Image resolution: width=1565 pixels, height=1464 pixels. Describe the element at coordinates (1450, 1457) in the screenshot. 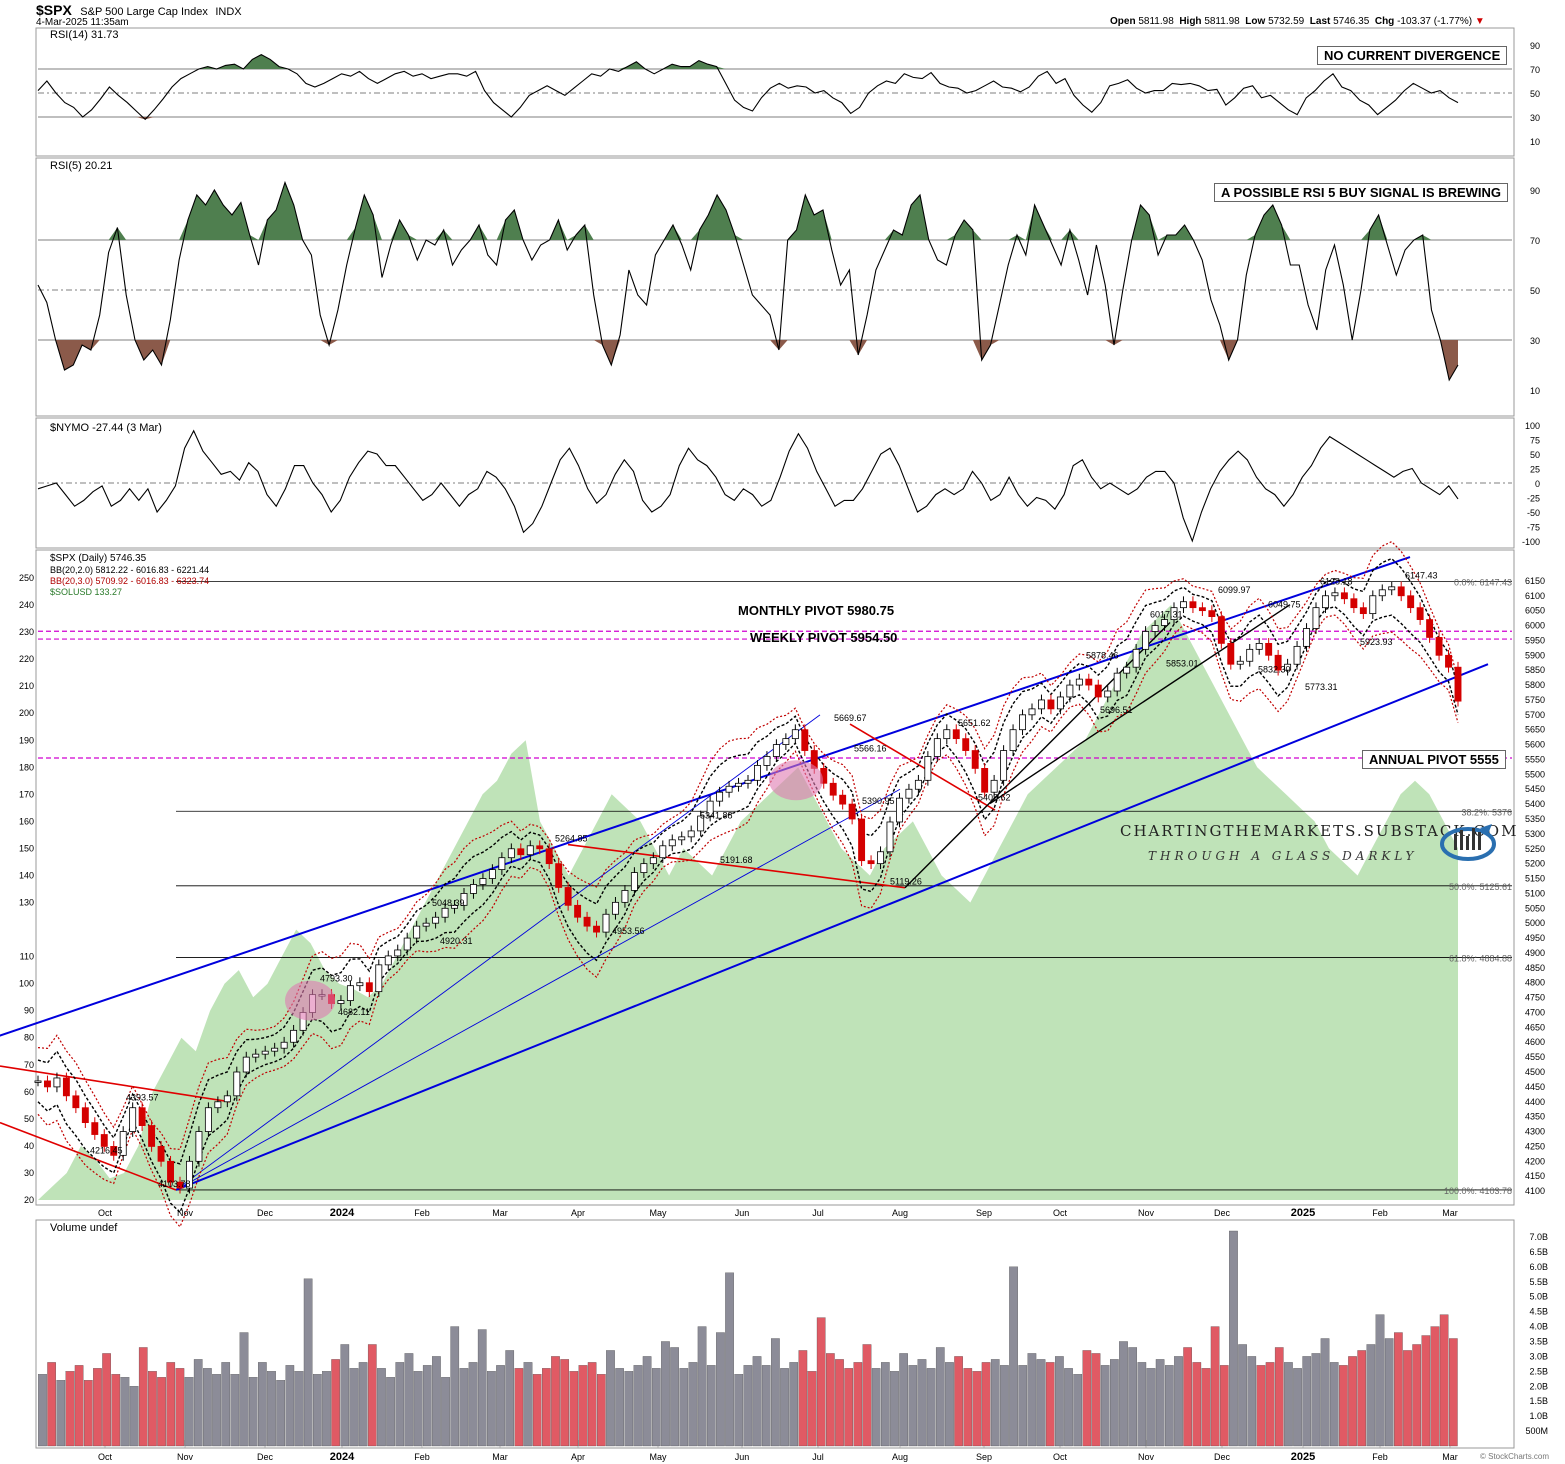

I see `x-axis-label-bottom: Mar` at that location.